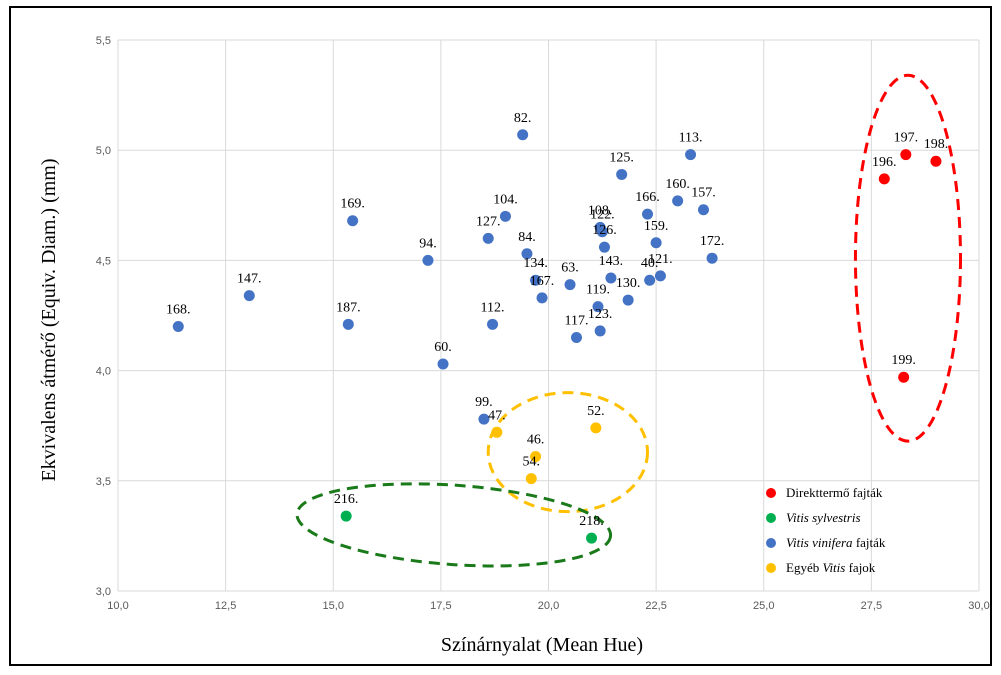 The image size is (1001, 675). I want to click on point-label: 198., so click(936, 144).